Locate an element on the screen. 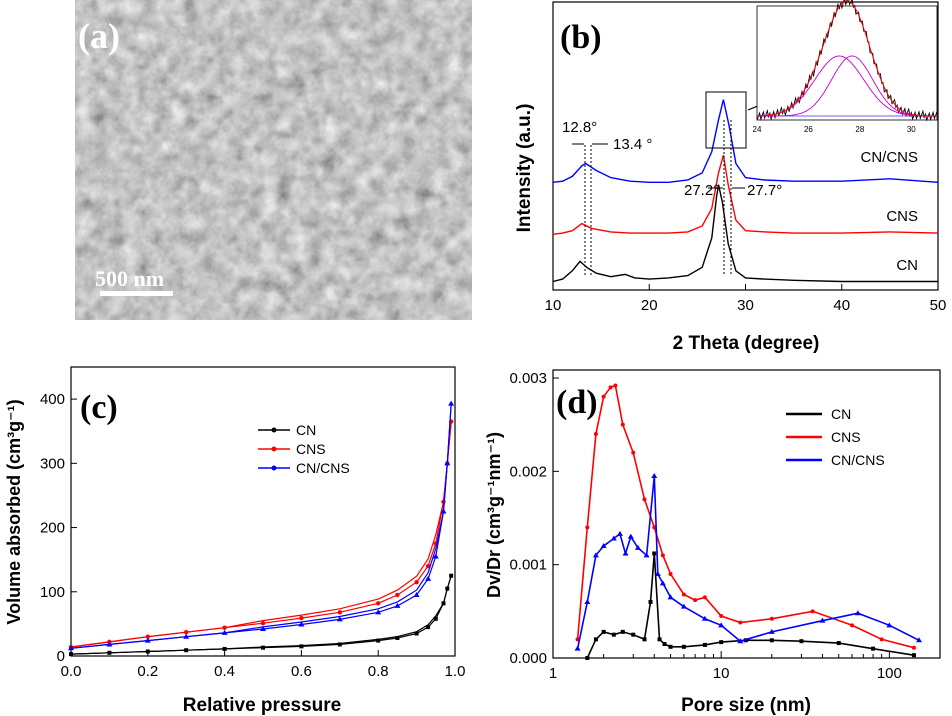 The height and width of the screenshot is (716, 952). x-tick-label-c: 0.2 is located at coordinates (147, 671).